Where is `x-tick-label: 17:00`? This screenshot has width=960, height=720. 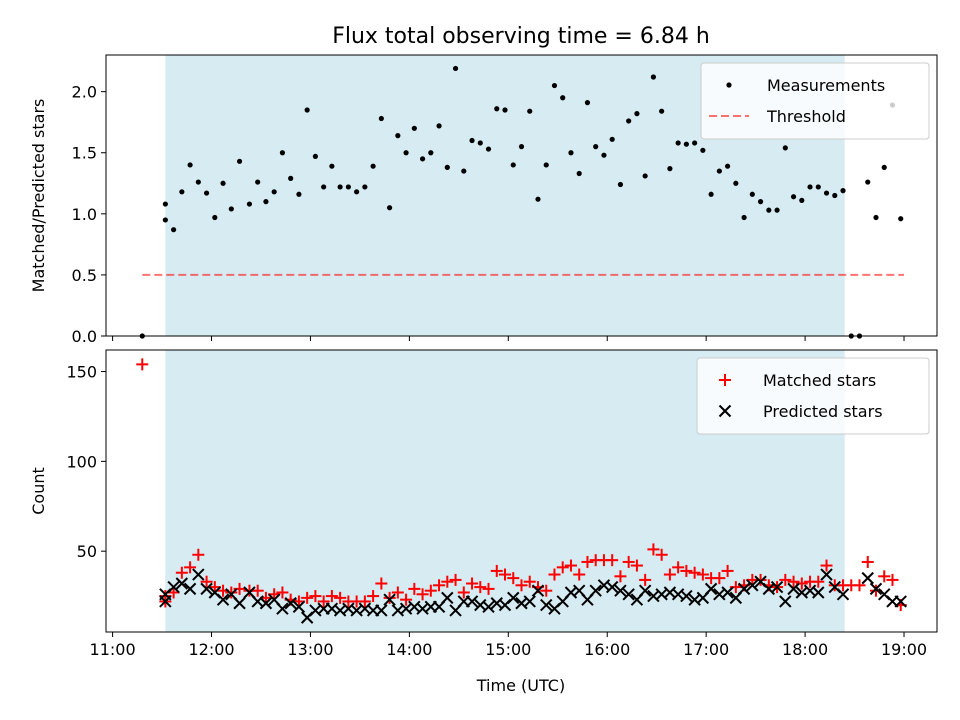
x-tick-label: 17:00 is located at coordinates (706, 649).